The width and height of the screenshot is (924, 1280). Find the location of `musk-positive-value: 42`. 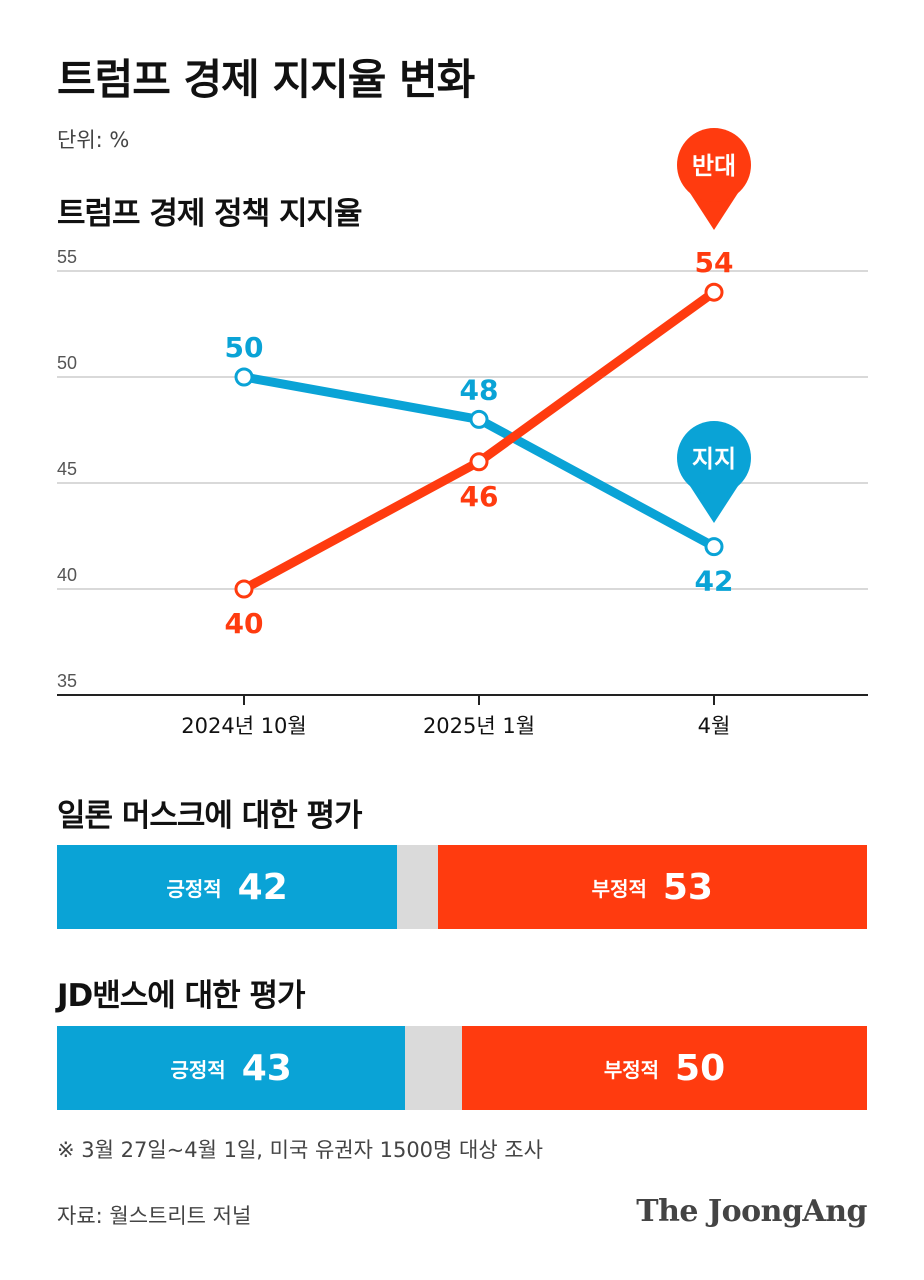

musk-positive-value: 42 is located at coordinates (262, 887).